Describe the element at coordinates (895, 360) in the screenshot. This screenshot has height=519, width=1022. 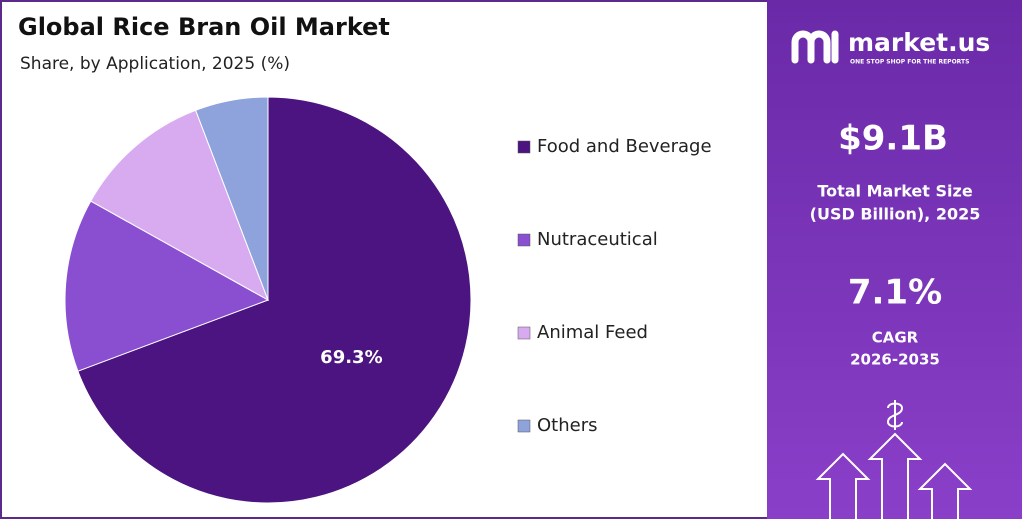
I see `cagr-period: 2026-2035` at that location.